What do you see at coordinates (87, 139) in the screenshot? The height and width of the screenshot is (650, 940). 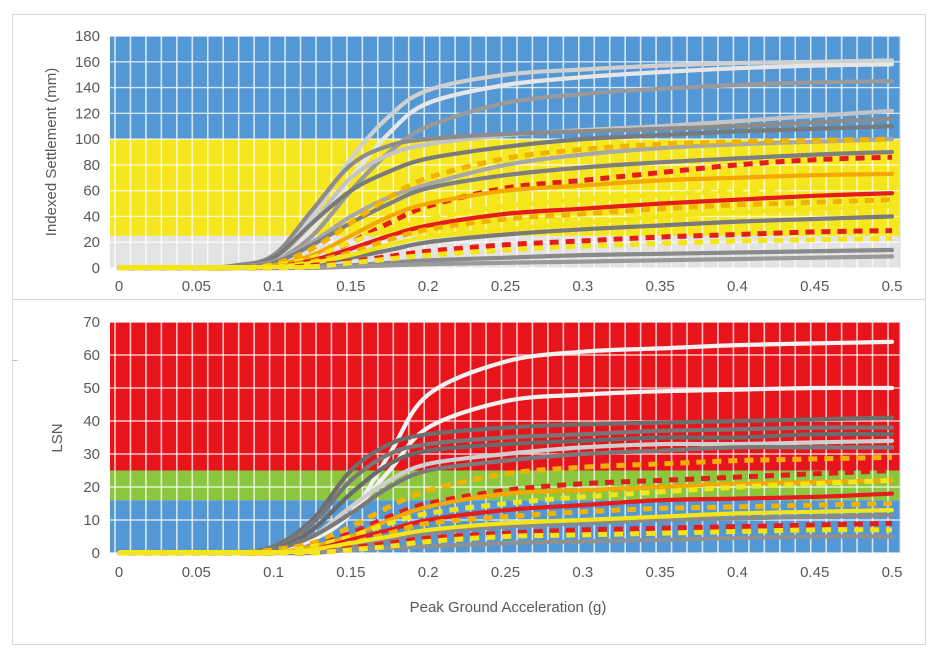 I see `settlement-y-tick-label: 100` at bounding box center [87, 139].